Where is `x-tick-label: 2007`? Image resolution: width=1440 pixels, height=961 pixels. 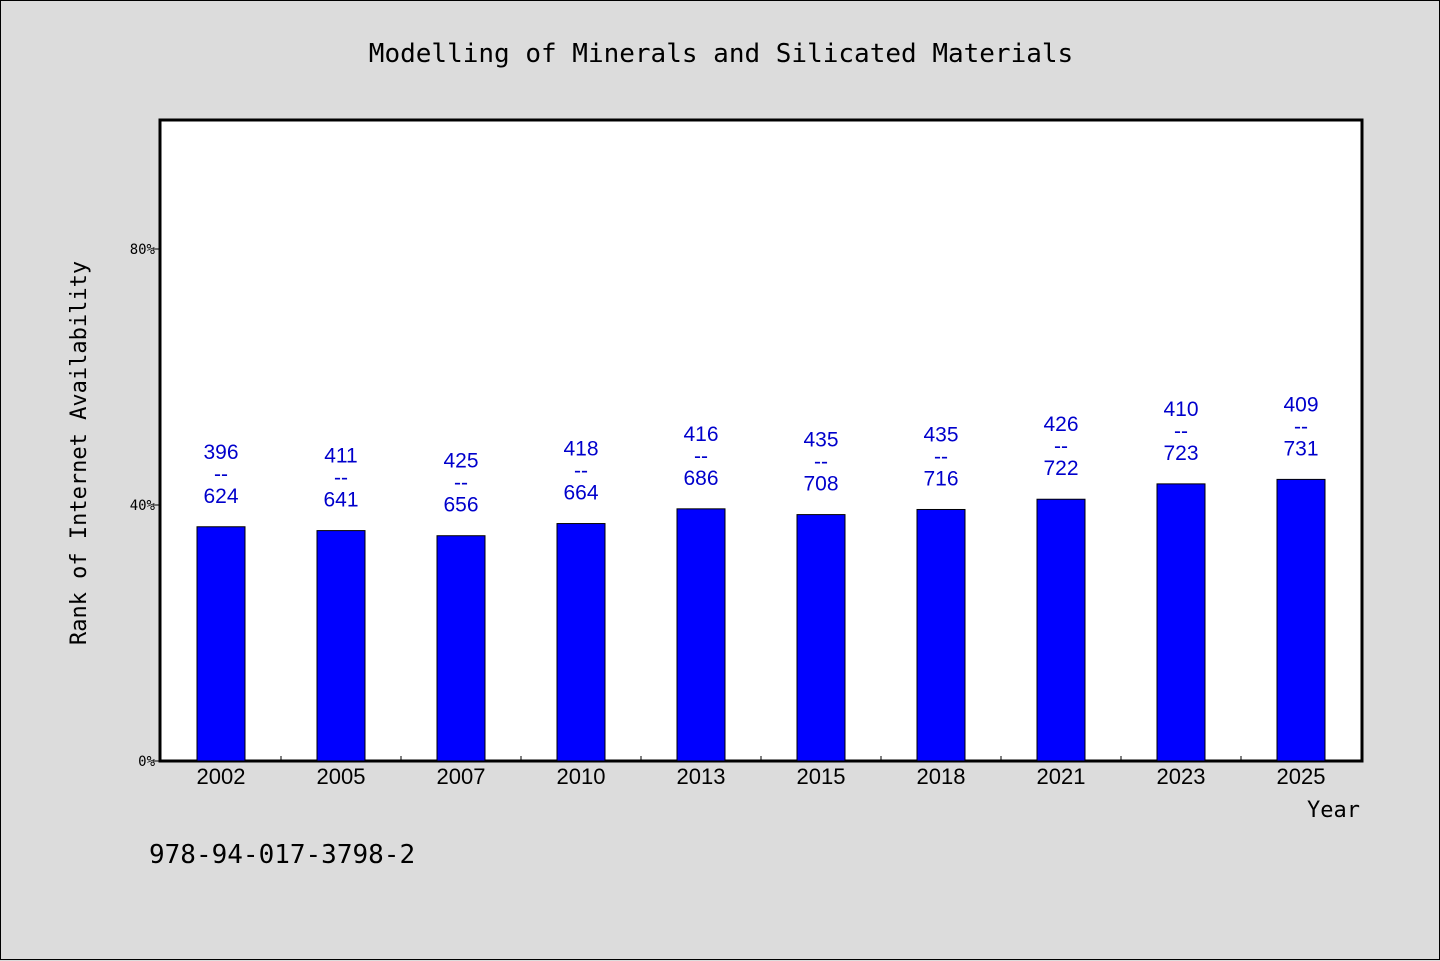 x-tick-label: 2007 is located at coordinates (461, 776).